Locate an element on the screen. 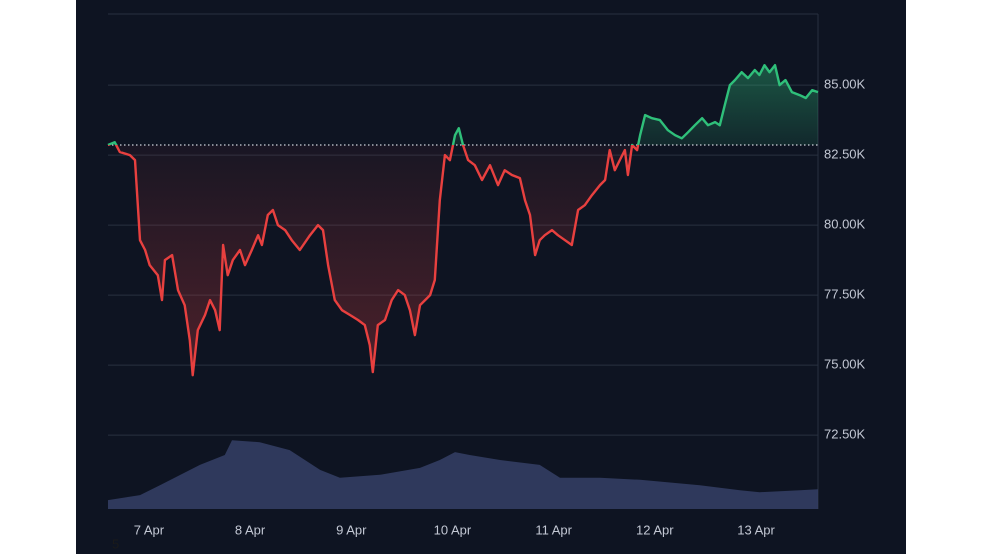 The image size is (984, 554). y-tick-label: 77.50K is located at coordinates (845, 294).